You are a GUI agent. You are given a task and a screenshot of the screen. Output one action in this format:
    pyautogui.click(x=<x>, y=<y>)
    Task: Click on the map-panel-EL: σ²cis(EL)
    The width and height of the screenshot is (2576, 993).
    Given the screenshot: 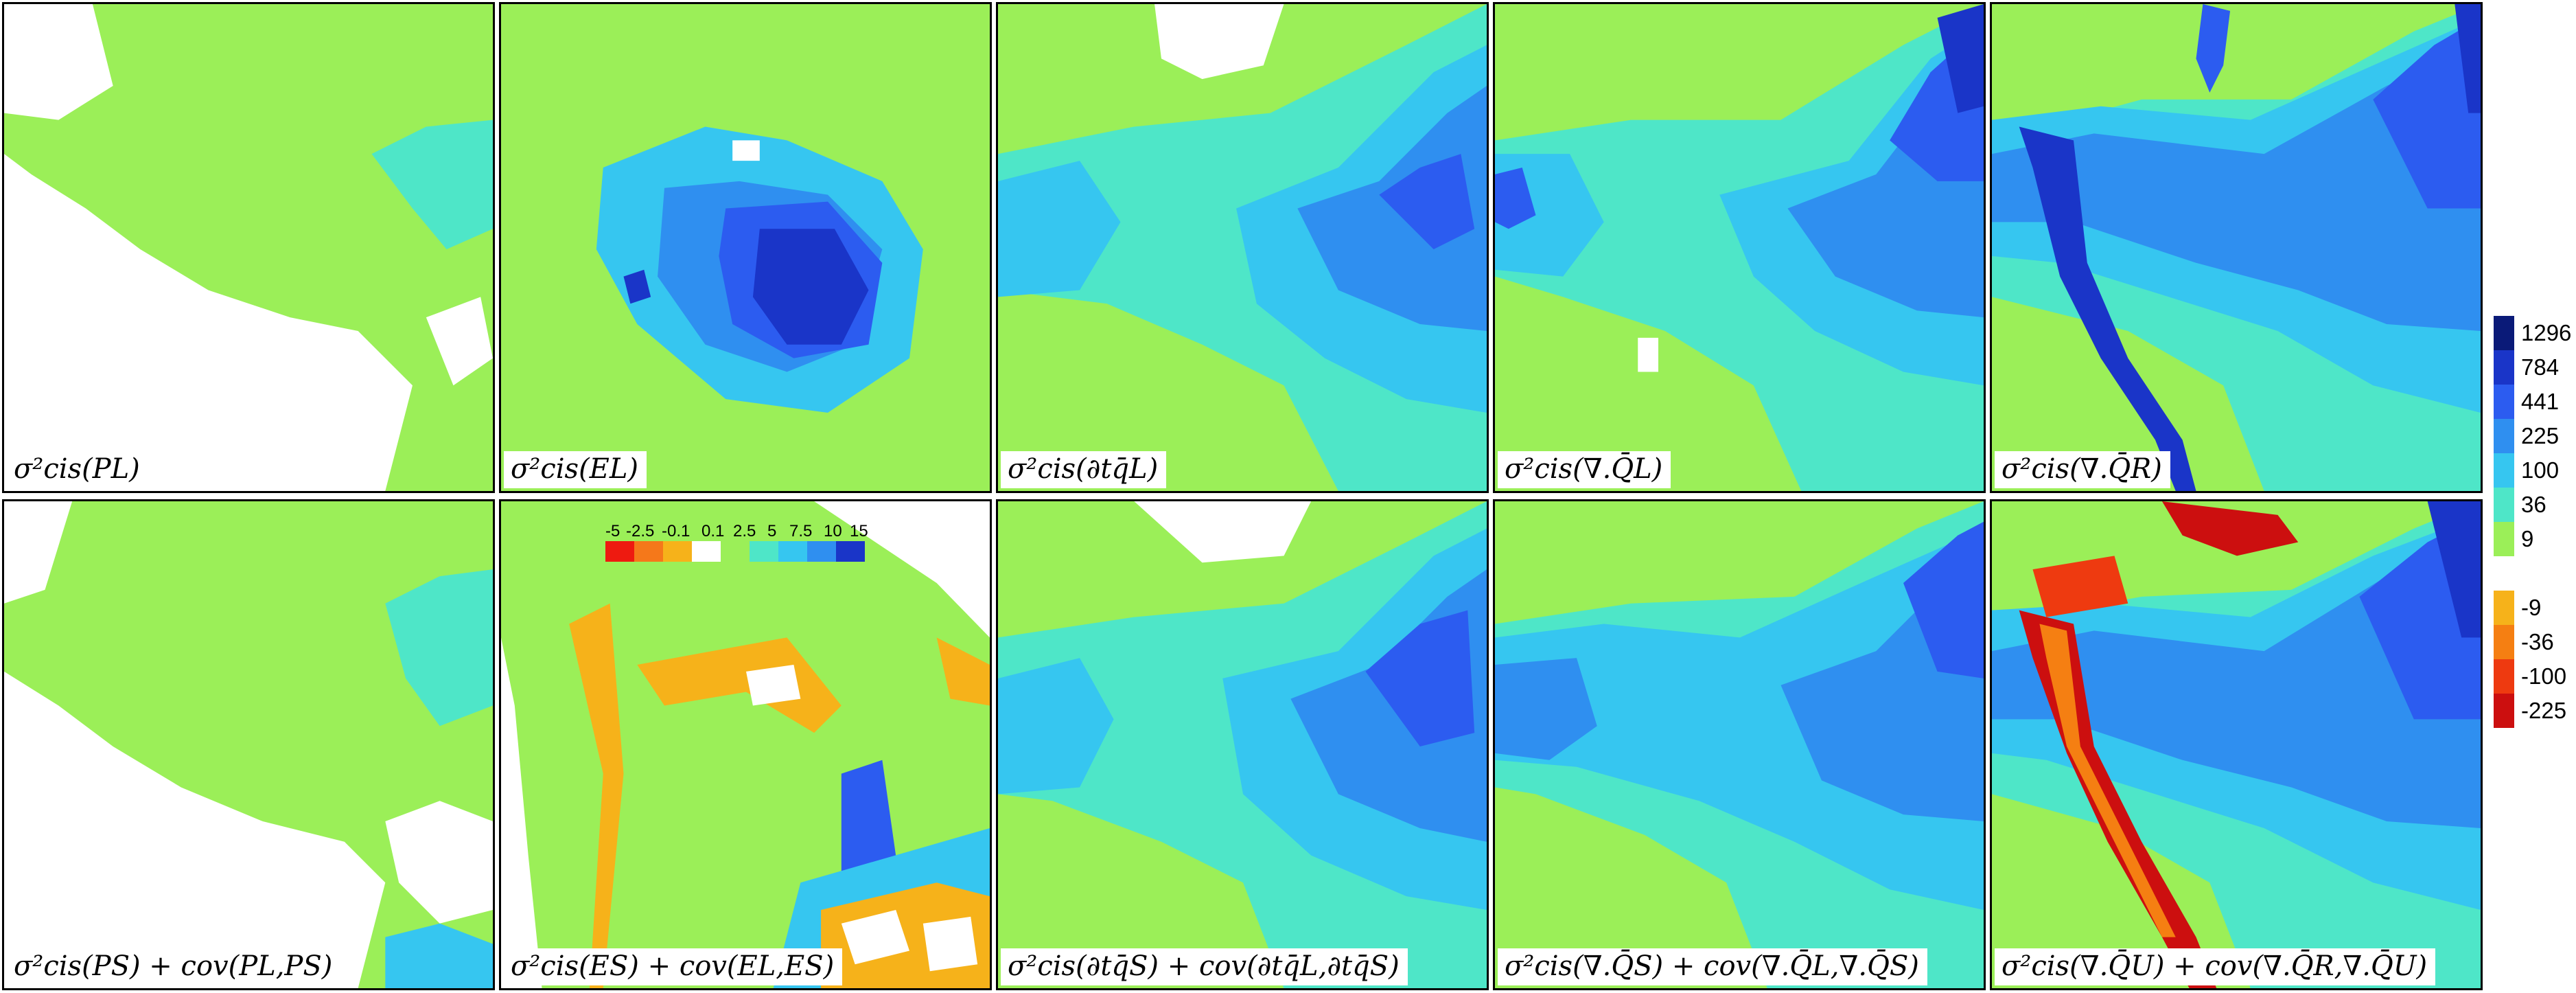 What is the action you would take?
    pyautogui.click(x=745, y=248)
    